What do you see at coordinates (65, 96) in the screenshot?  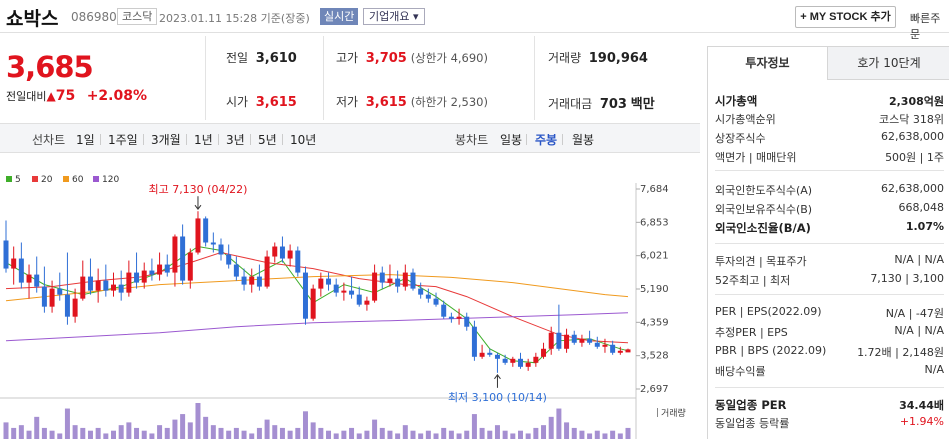 I see `change-value: 75` at bounding box center [65, 96].